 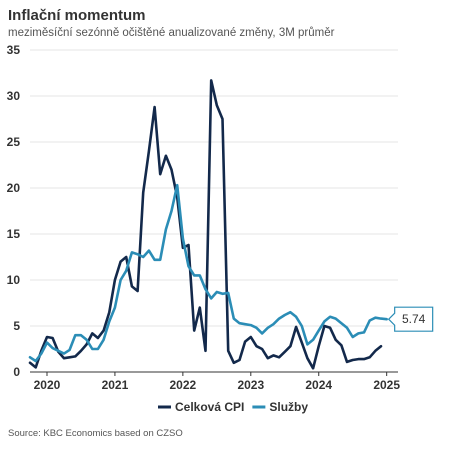 What do you see at coordinates (16, 372) in the screenshot?
I see `y-tick-label: 0` at bounding box center [16, 372].